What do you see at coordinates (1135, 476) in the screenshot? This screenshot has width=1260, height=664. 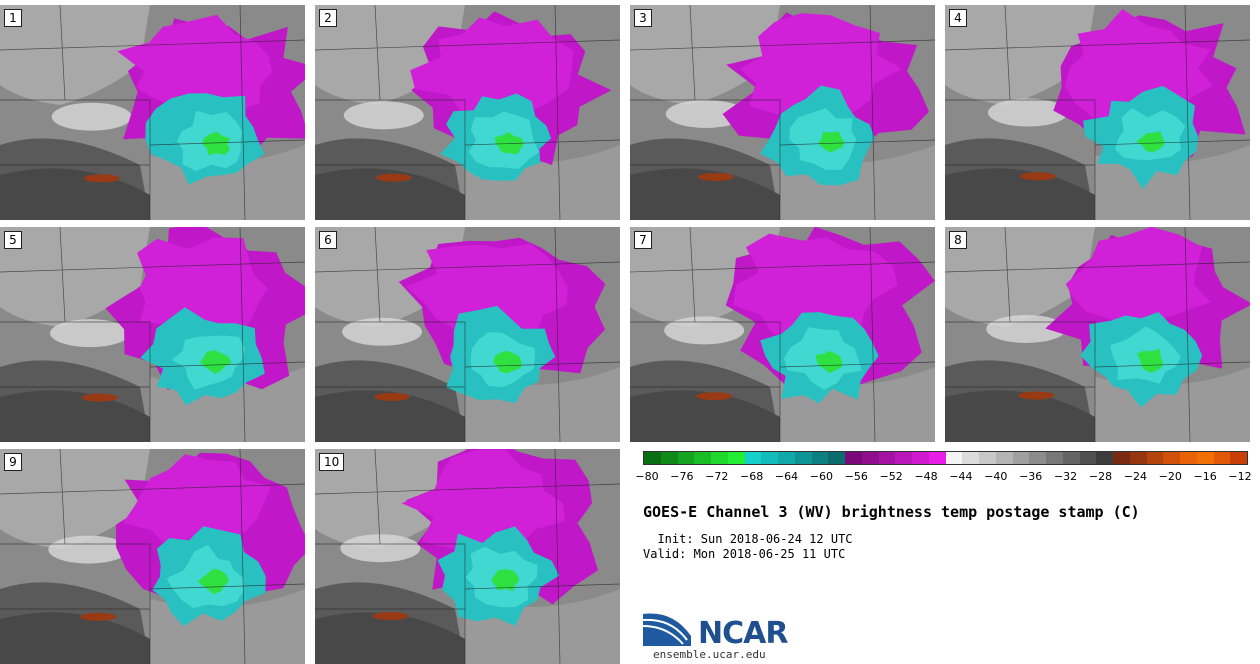 I see `colorbar-tick-label: −24` at bounding box center [1135, 476].